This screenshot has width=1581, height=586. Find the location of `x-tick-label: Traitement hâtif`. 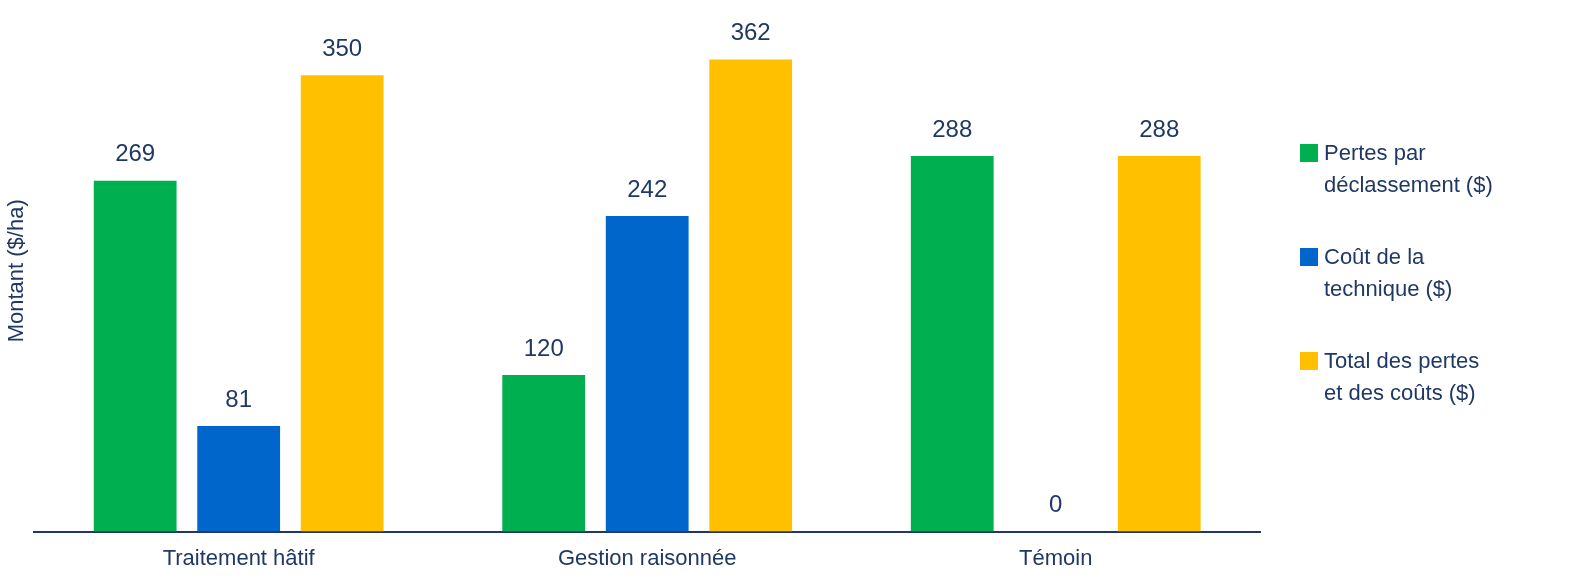

x-tick-label: Traitement hâtif is located at coordinates (239, 557).